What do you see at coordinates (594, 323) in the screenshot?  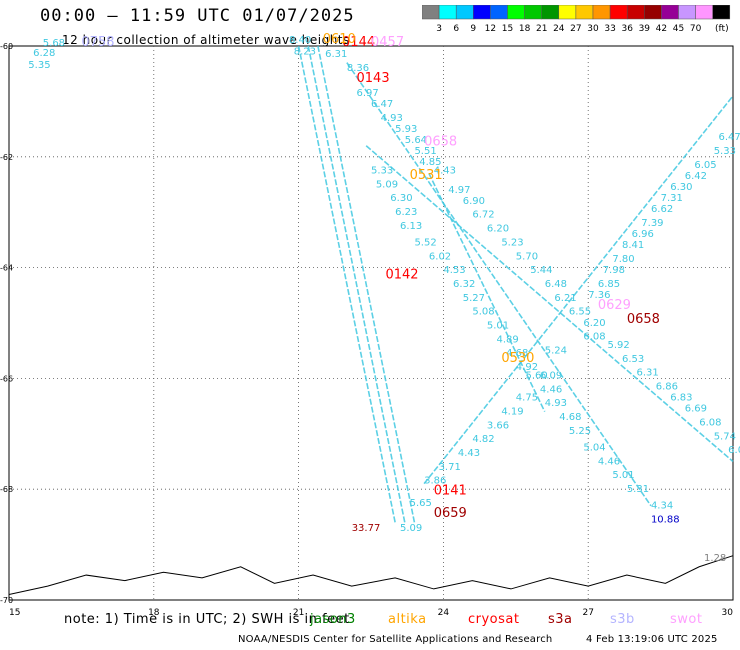 I see `swh-value-label: 6.20` at bounding box center [594, 323].